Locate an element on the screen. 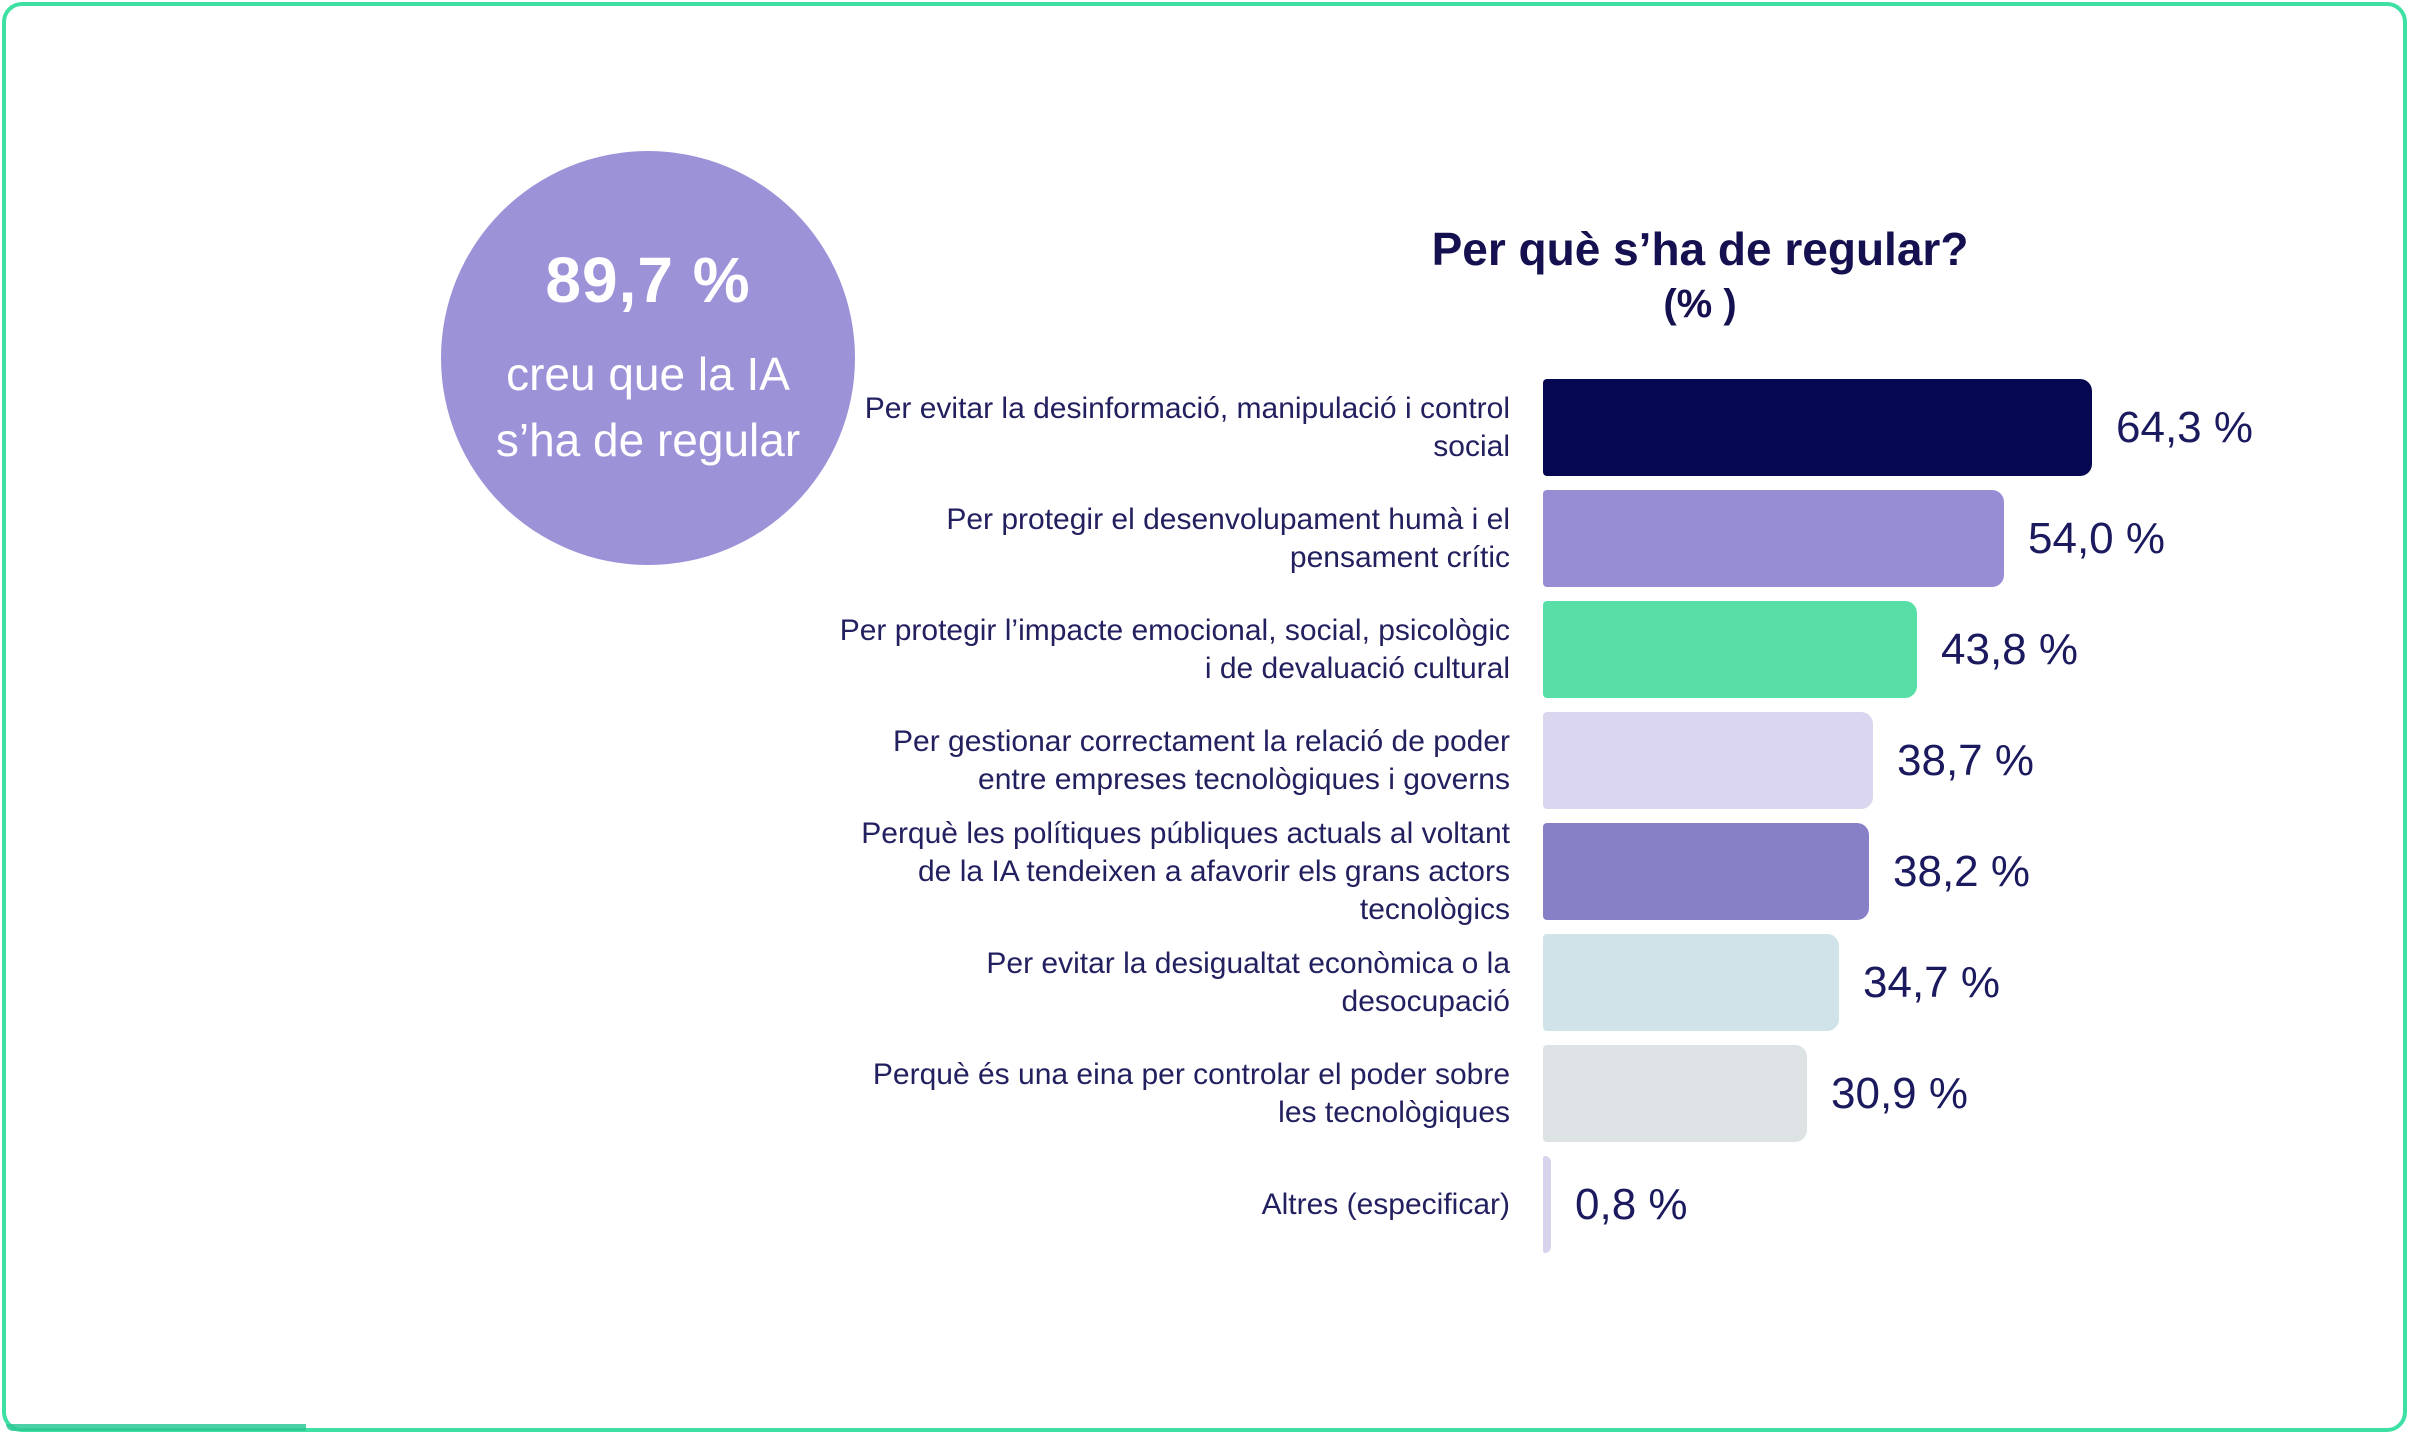  bar-value-label: 30,9 % is located at coordinates (1899, 1093).